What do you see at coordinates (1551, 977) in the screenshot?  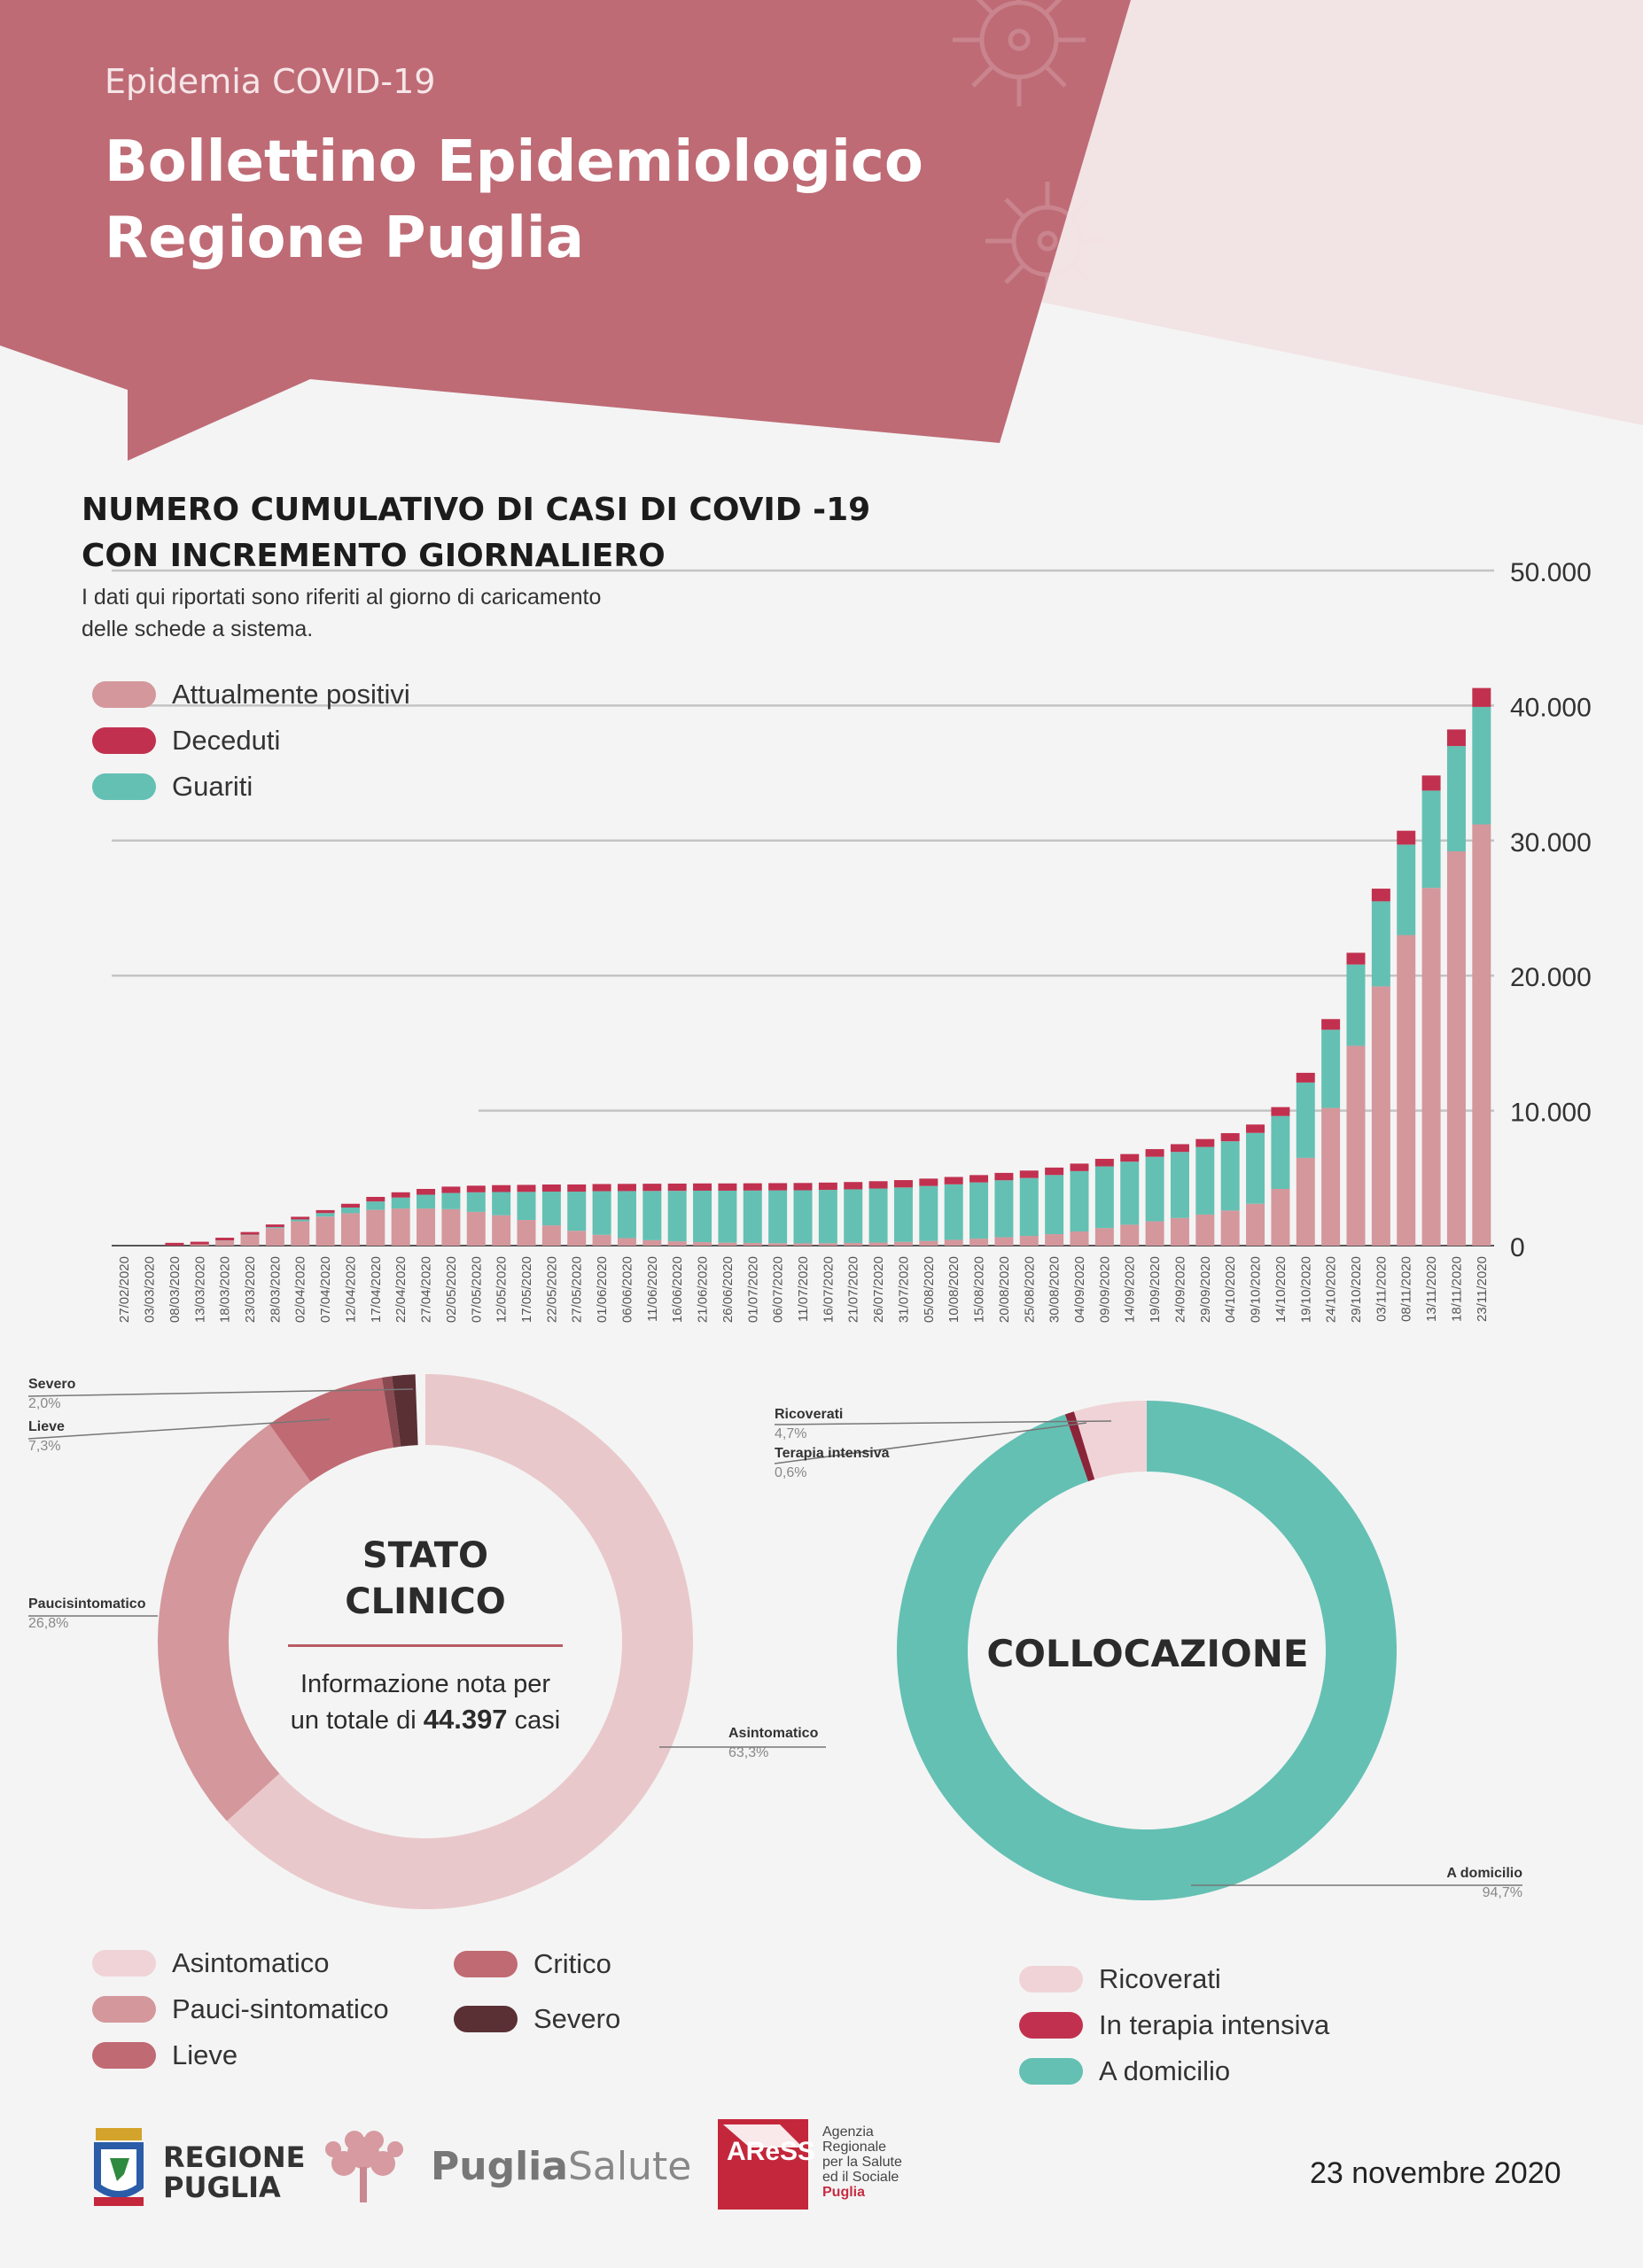 I see `y-tick-label: 20.000` at bounding box center [1551, 977].